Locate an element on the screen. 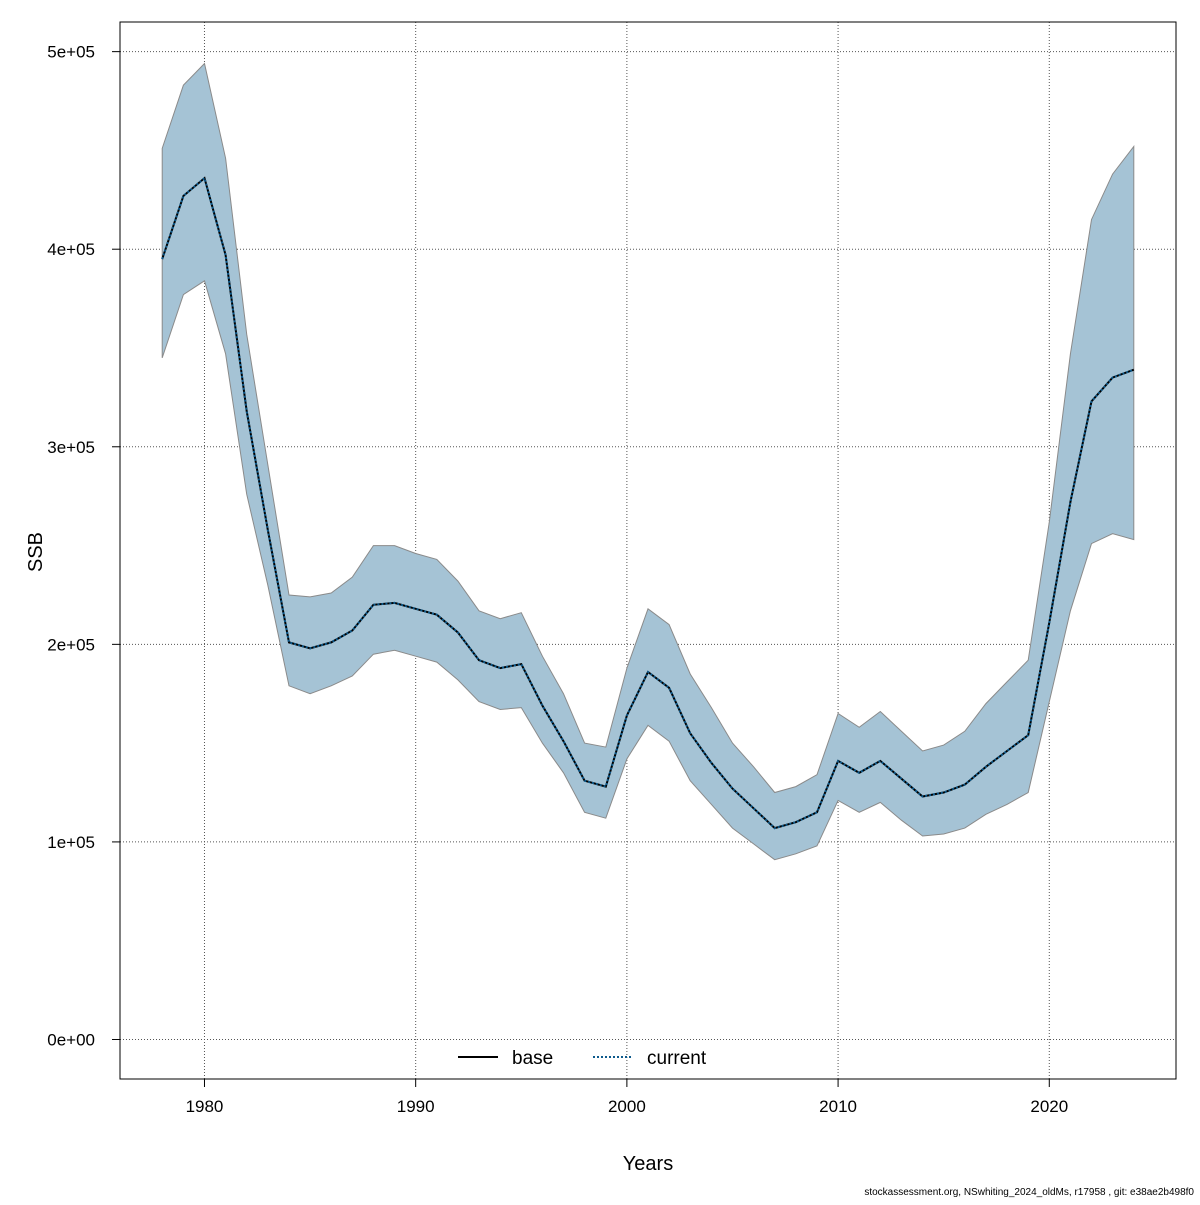  legend: base current is located at coordinates (582, 1058).